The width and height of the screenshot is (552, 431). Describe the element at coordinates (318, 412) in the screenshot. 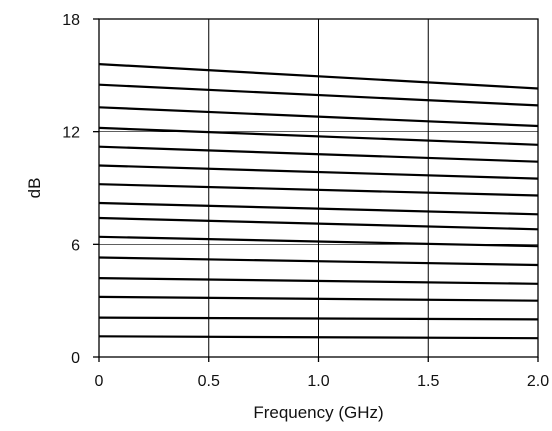

I see `x-axis-label: Frequency (GHz)` at that location.